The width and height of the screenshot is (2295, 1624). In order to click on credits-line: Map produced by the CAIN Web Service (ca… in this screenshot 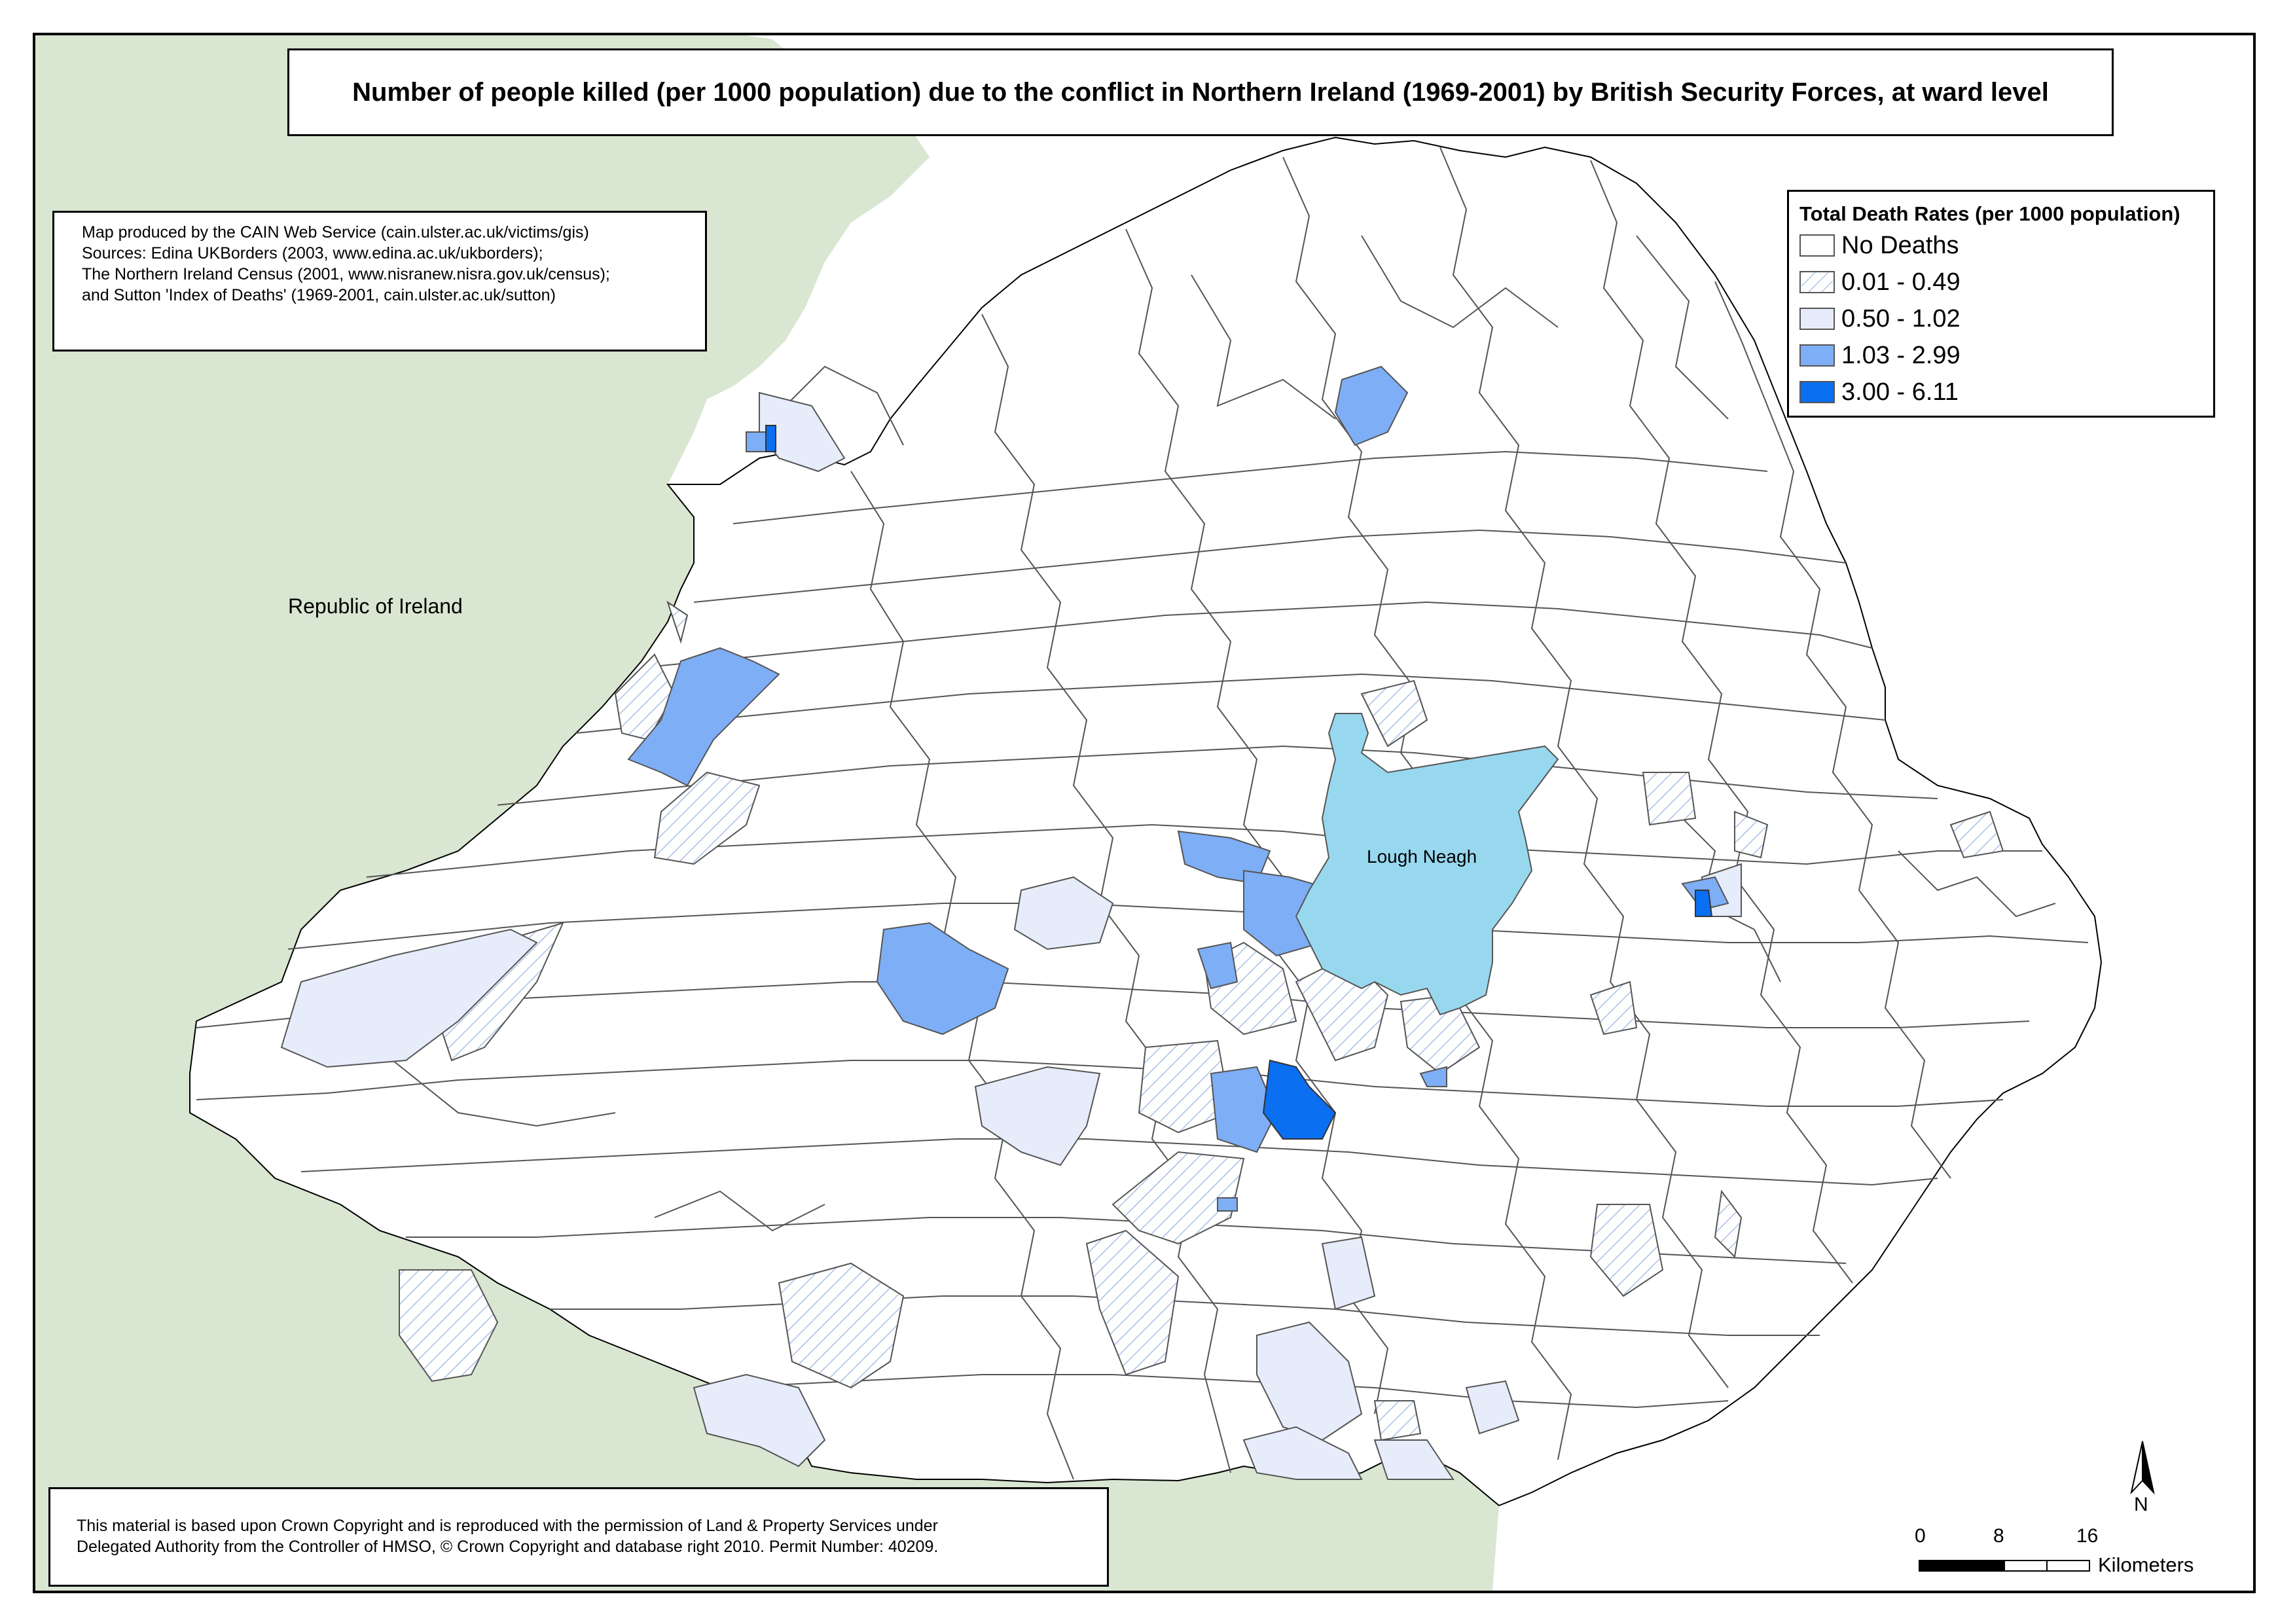, I will do `click(335, 232)`.